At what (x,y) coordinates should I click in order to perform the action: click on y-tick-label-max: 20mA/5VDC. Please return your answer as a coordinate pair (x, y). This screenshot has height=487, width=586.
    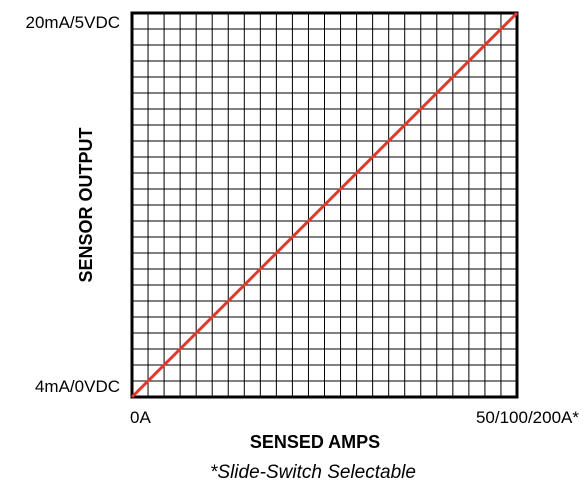
    Looking at the image, I should click on (73, 22).